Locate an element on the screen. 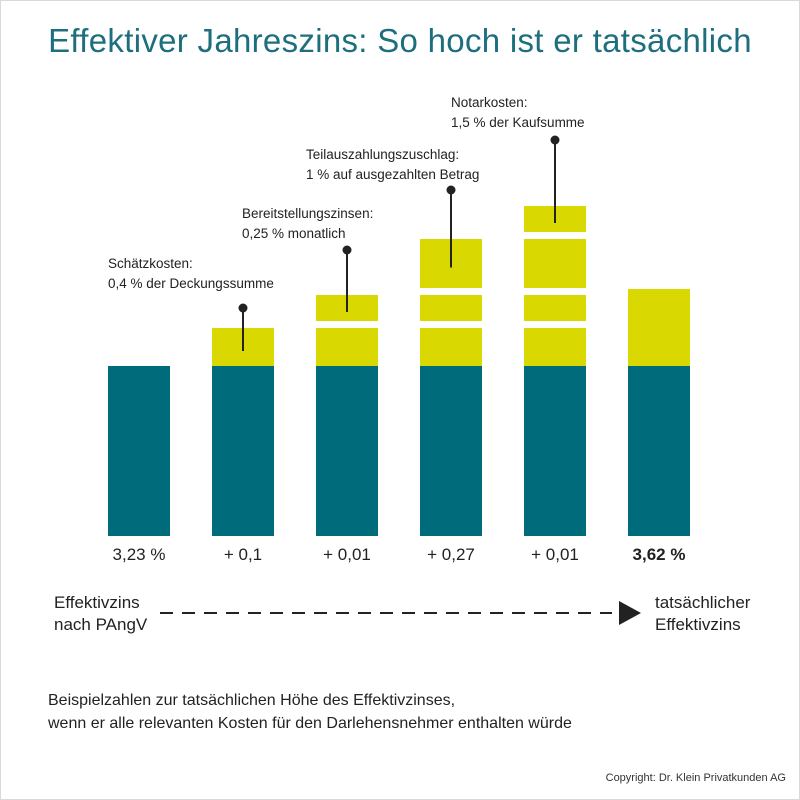 The width and height of the screenshot is (800, 800). annotation-label-1-1: 0,4 % der Deckungssumme is located at coordinates (191, 283).